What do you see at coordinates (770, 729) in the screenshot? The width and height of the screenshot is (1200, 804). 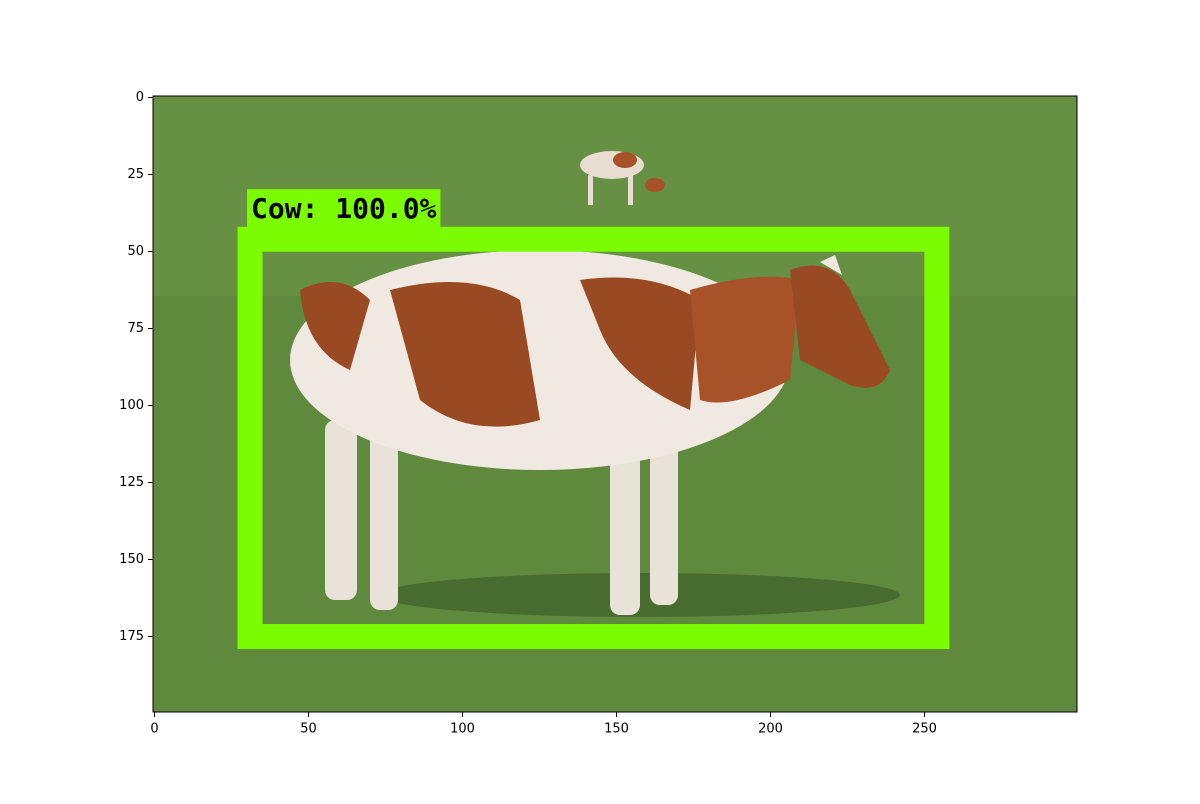 I see `x-tick-label: 200` at bounding box center [770, 729].